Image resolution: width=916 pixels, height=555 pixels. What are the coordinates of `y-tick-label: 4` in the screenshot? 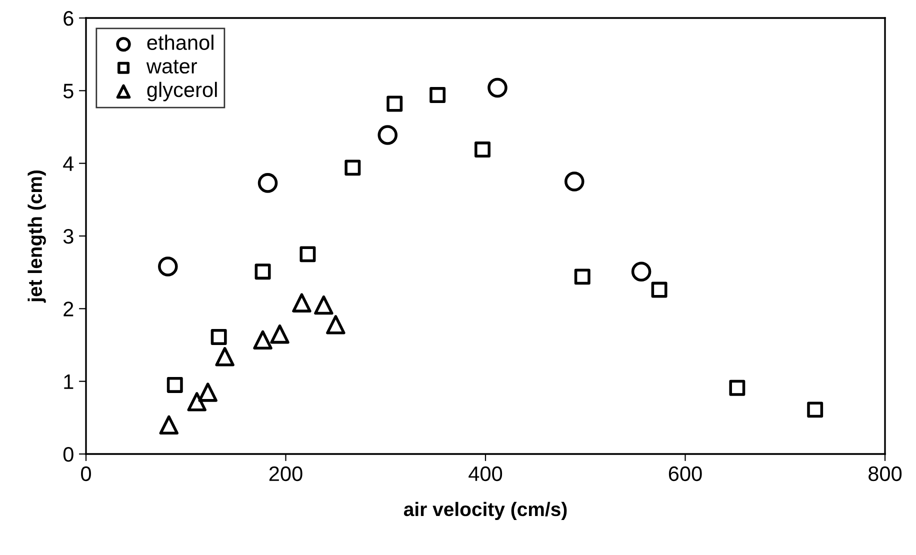 It's located at (68, 163).